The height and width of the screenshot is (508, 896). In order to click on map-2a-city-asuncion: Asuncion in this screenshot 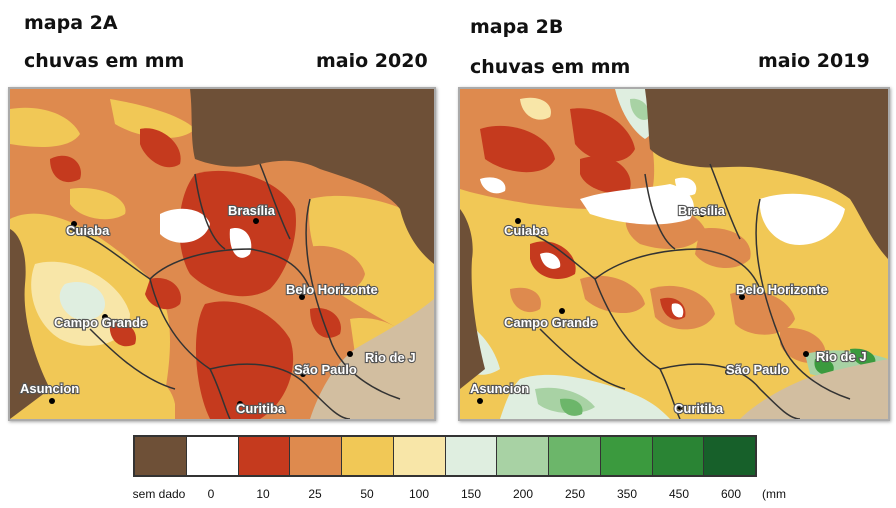, I will do `click(49, 388)`.